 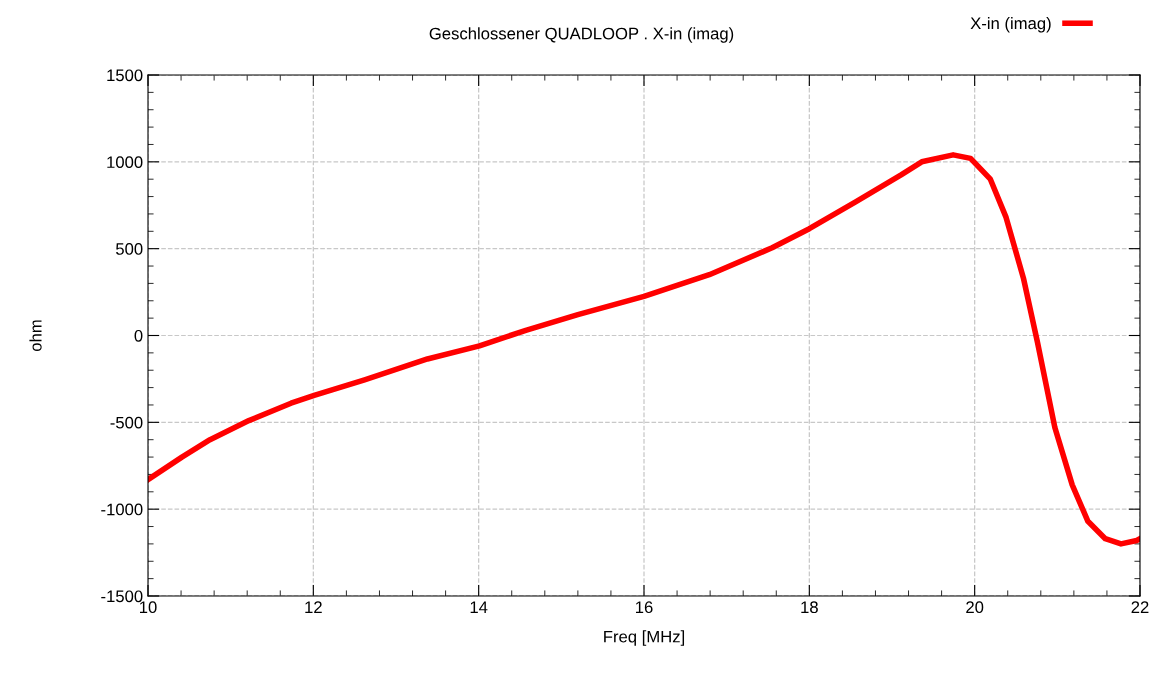 I want to click on y-tick-label: 1000, so click(x=125, y=162).